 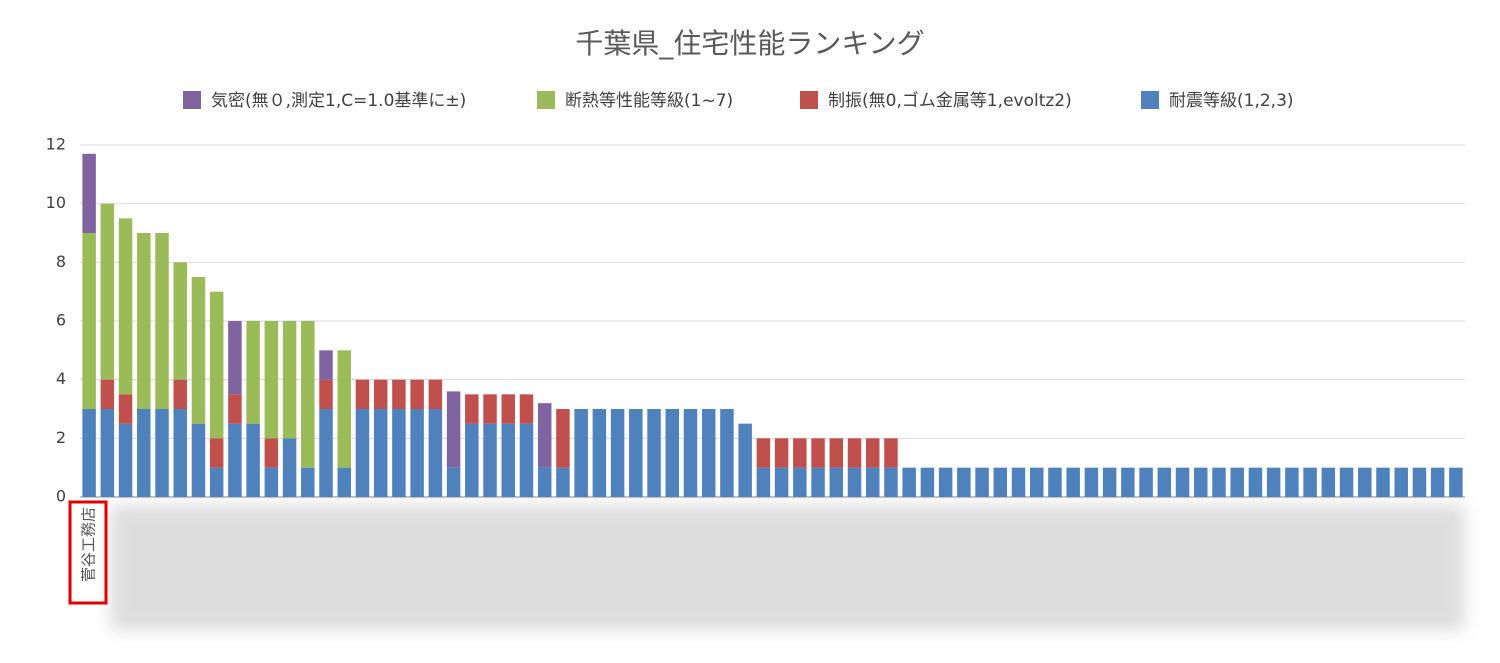 I want to click on y-tick-label: 0, so click(x=61, y=496).